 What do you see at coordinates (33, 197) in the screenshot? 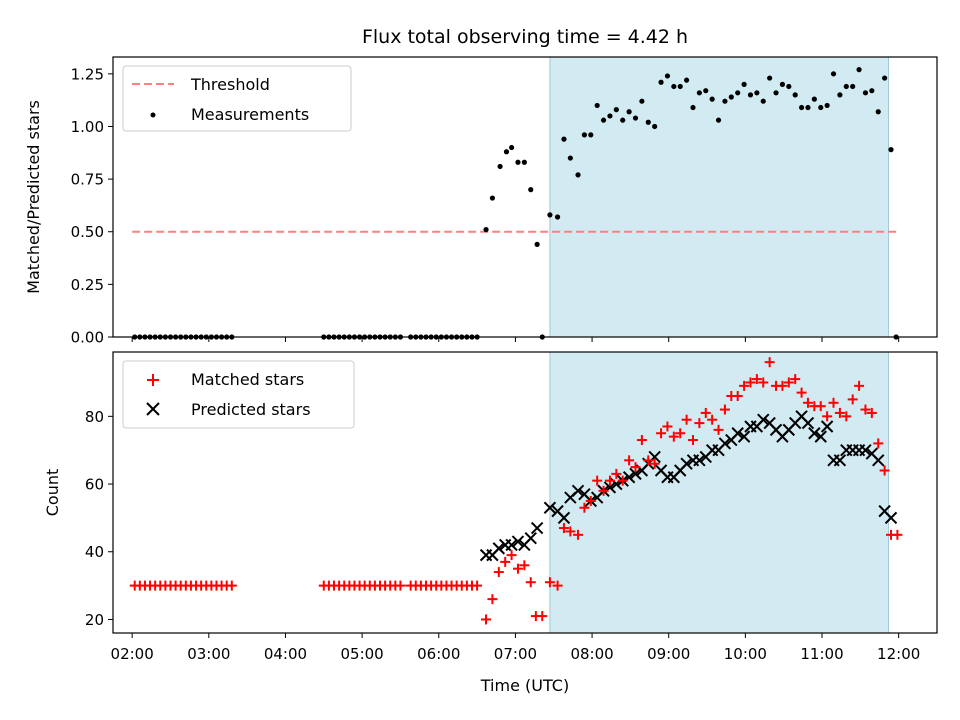
I see `ratio-y-axis-label: Matched/Predicted stars` at bounding box center [33, 197].